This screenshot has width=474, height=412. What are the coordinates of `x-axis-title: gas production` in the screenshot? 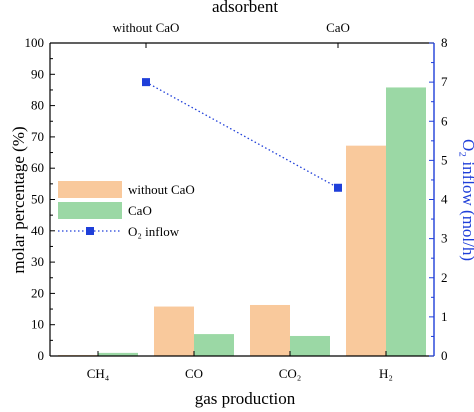 It's located at (245, 398).